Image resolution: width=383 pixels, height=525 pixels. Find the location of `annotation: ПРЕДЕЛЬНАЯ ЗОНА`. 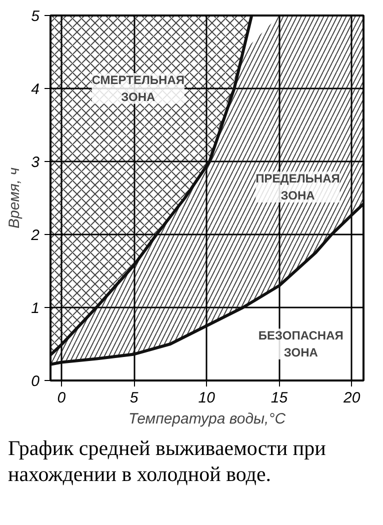

annotation: ПРЕДЕЛЬНАЯ ЗОНА is located at coordinates (298, 187).